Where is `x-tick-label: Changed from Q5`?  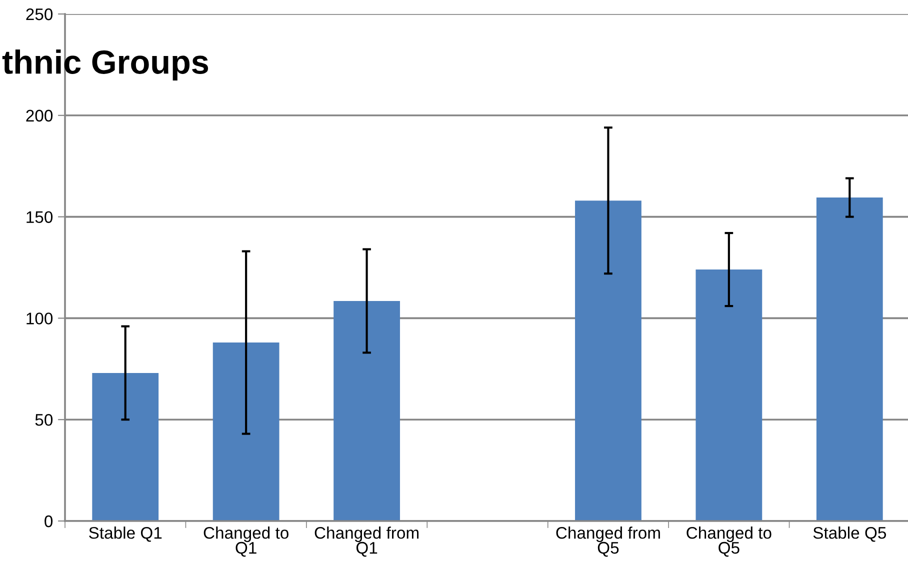
x-tick-label: Changed from Q5 is located at coordinates (608, 541).